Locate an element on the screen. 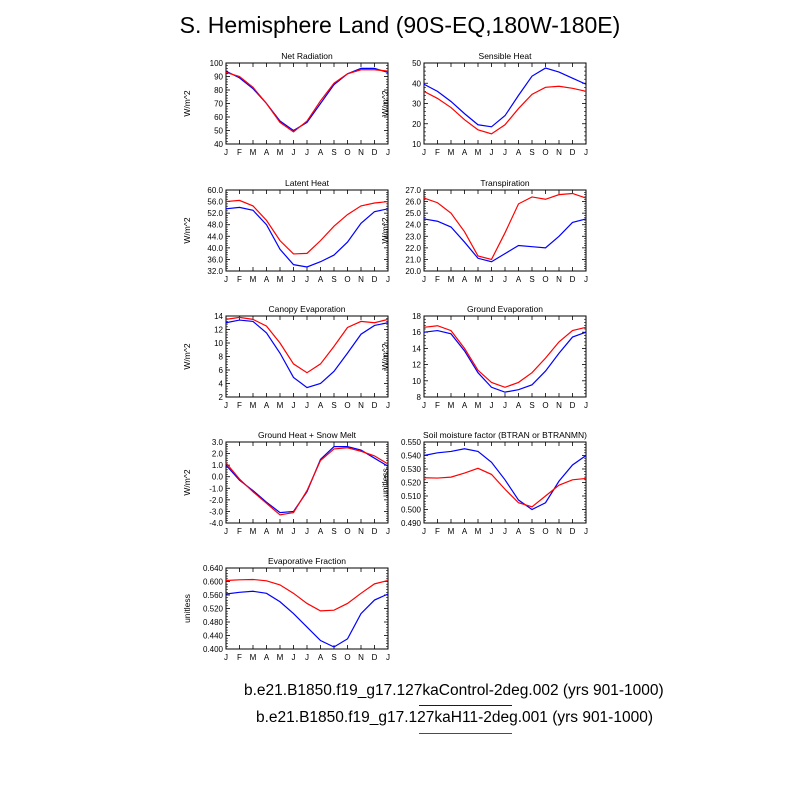  panel-title: Evaporative Fraction is located at coordinates (307, 561).